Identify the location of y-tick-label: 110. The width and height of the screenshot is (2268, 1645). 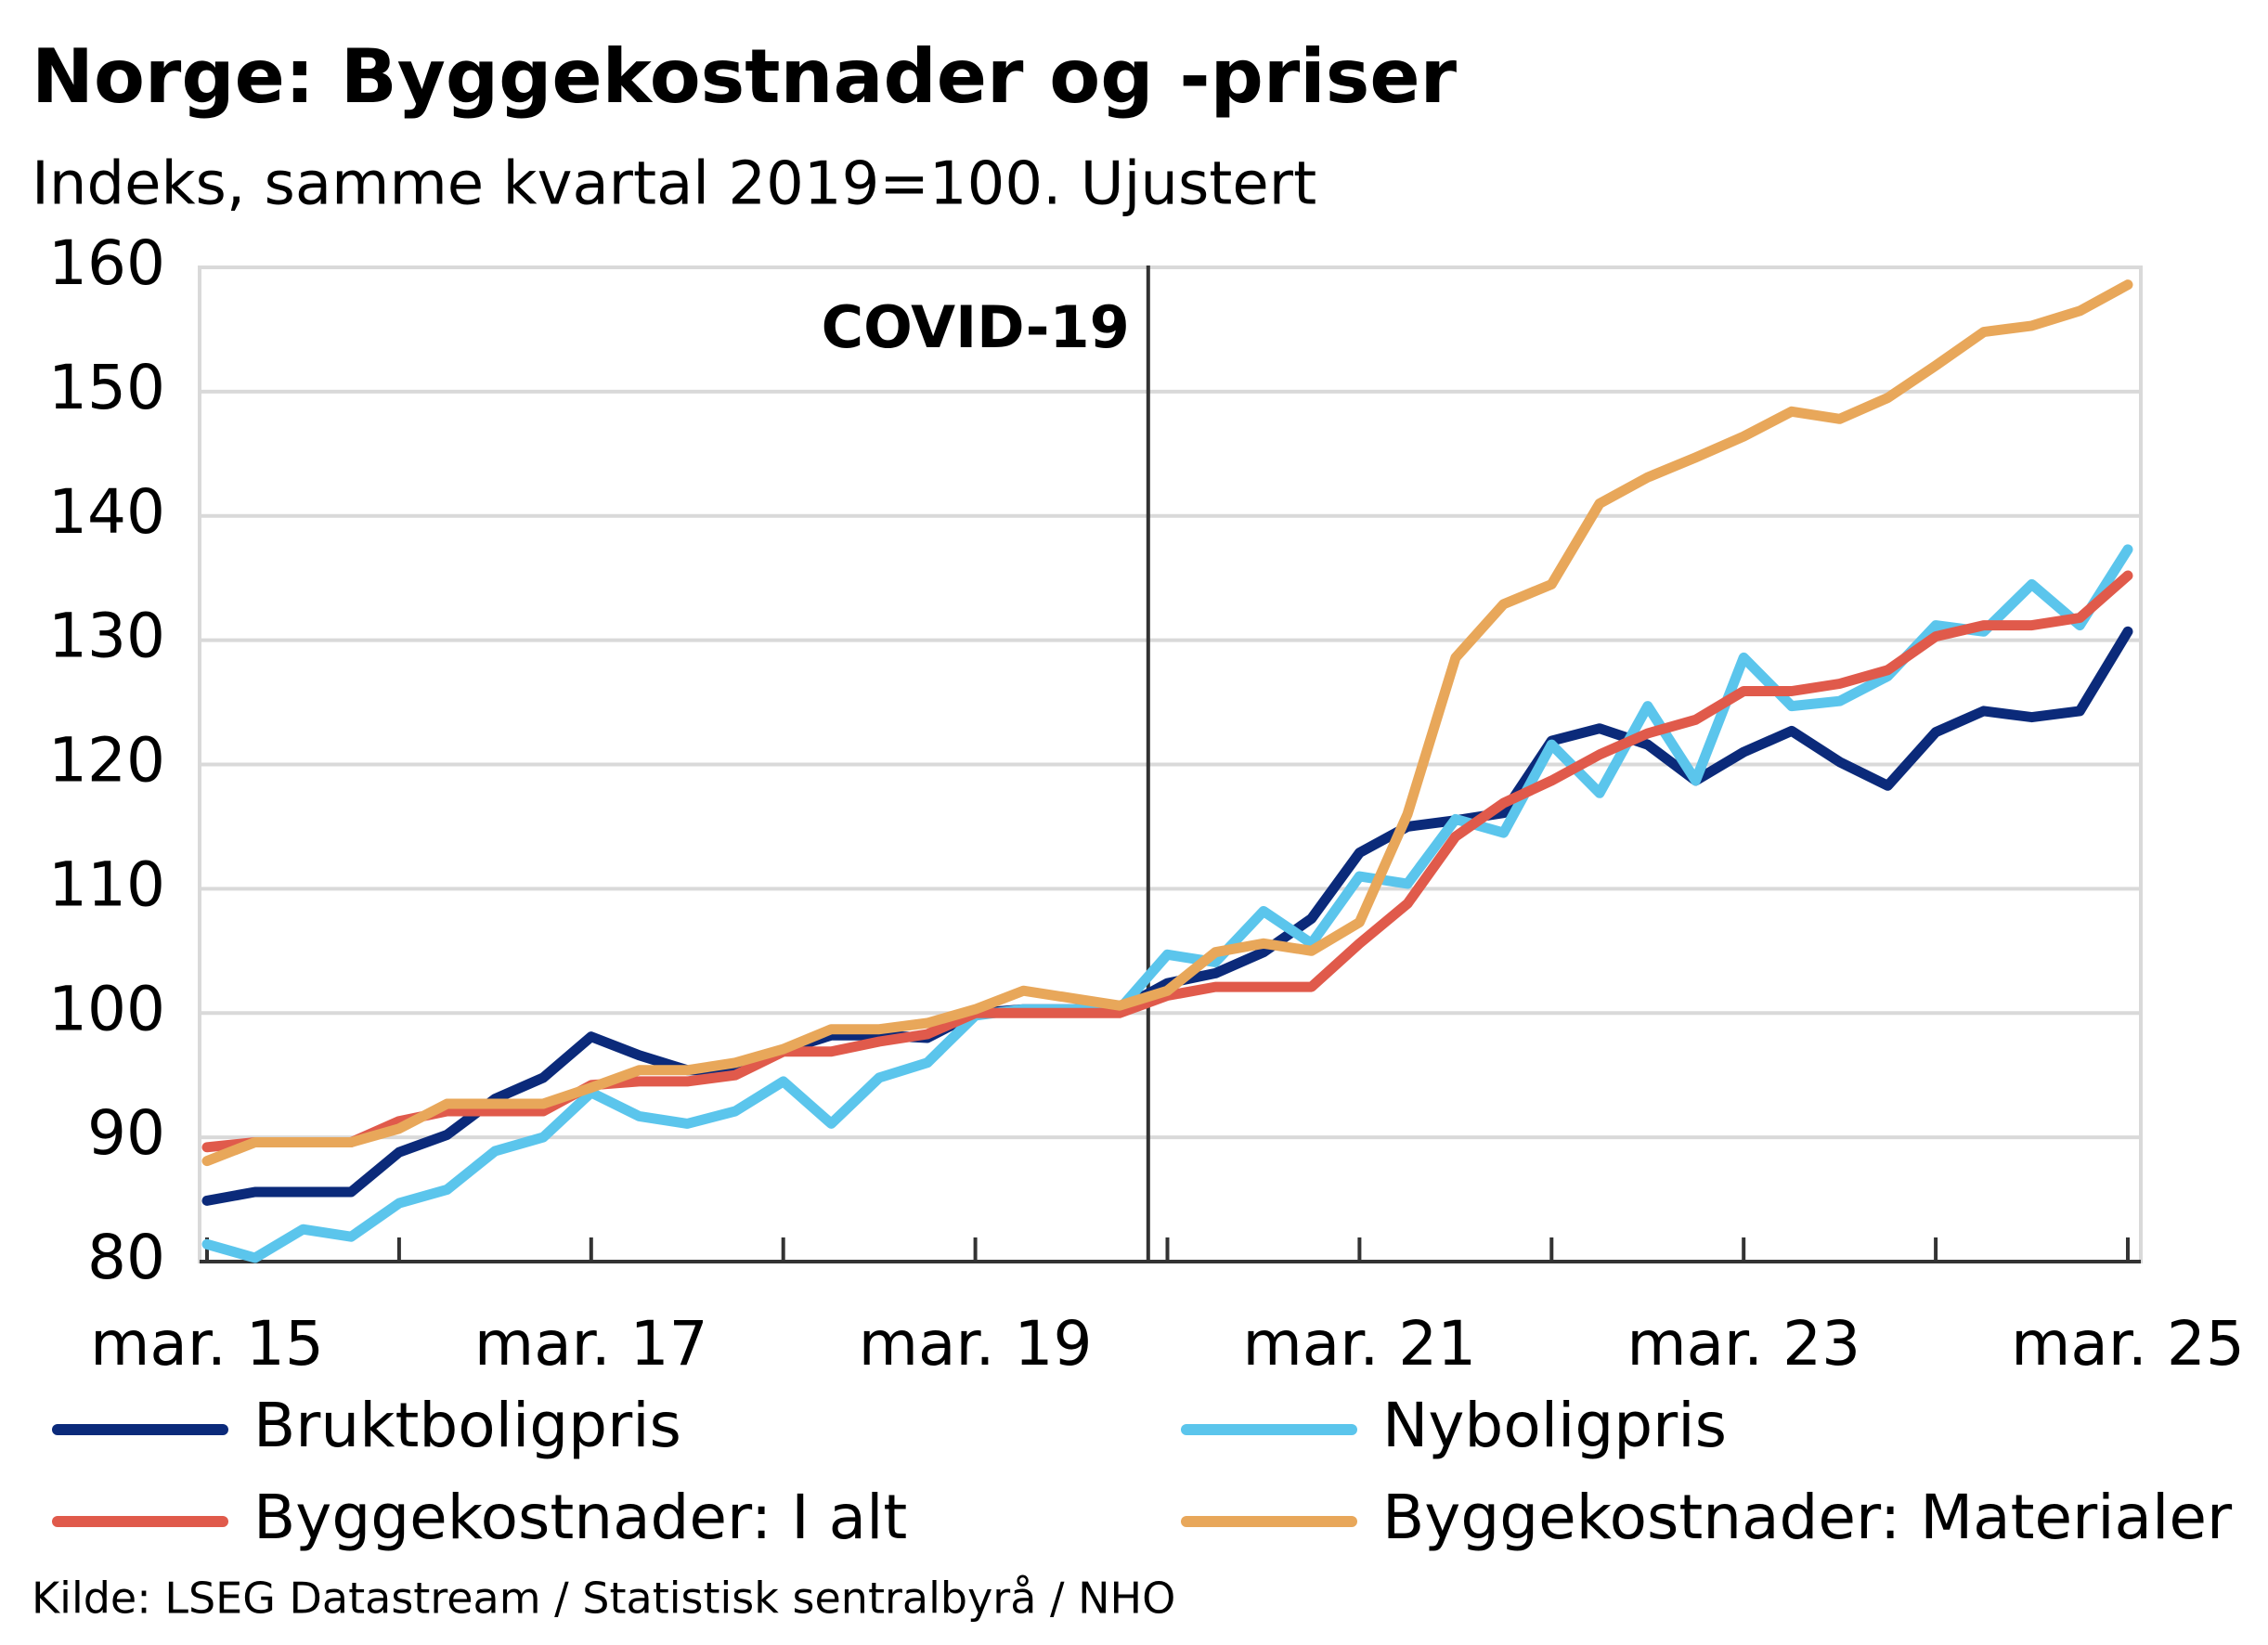
(106, 884).